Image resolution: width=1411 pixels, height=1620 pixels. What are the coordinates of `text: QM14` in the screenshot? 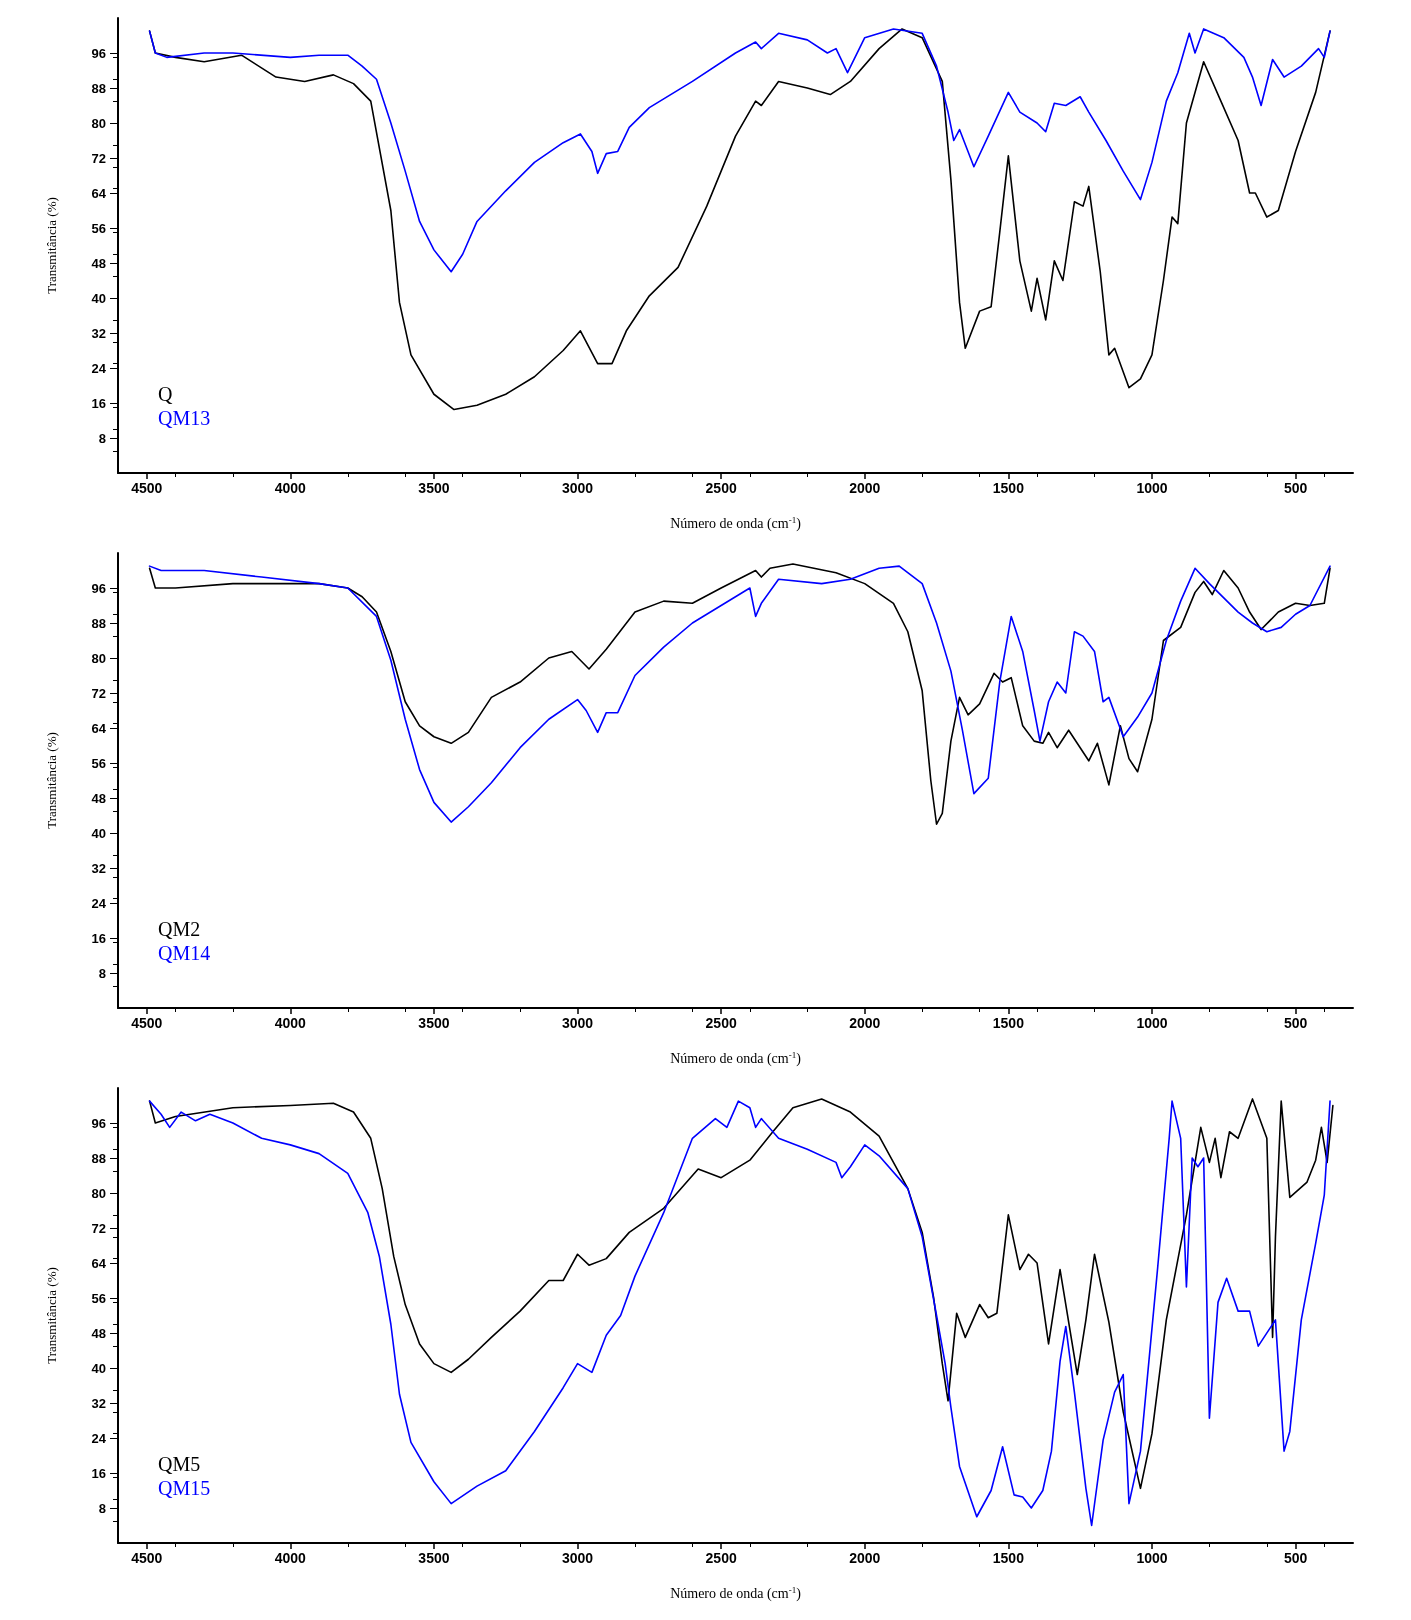 It's located at (184, 953).